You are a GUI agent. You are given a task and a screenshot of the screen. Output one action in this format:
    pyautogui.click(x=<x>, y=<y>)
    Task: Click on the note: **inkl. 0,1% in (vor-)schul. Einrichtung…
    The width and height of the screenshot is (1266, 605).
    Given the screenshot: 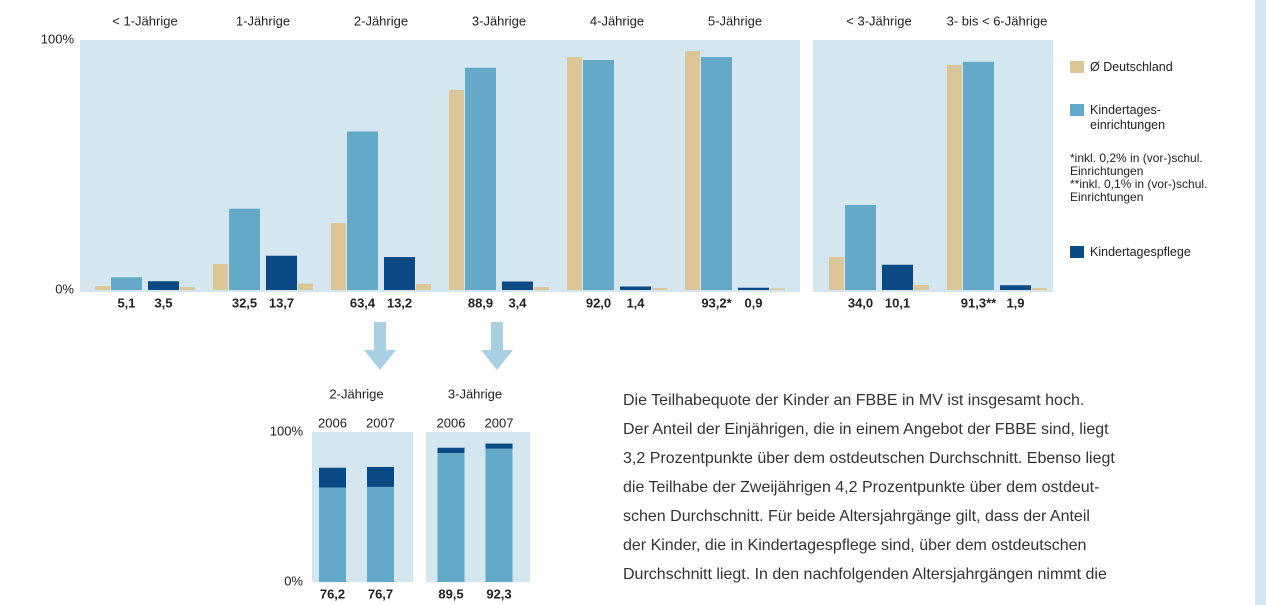 What is the action you would take?
    pyautogui.click(x=1139, y=190)
    